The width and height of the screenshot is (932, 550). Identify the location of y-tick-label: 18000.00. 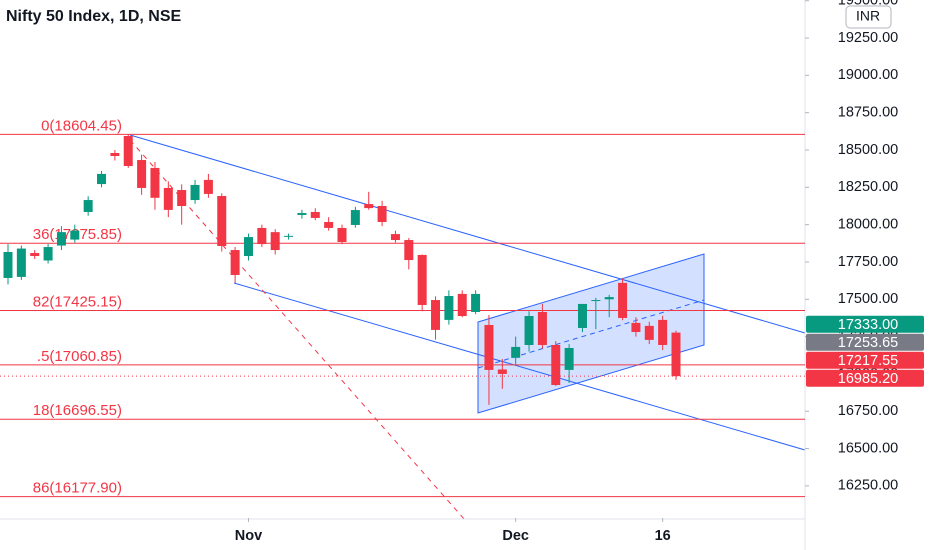
(868, 224).